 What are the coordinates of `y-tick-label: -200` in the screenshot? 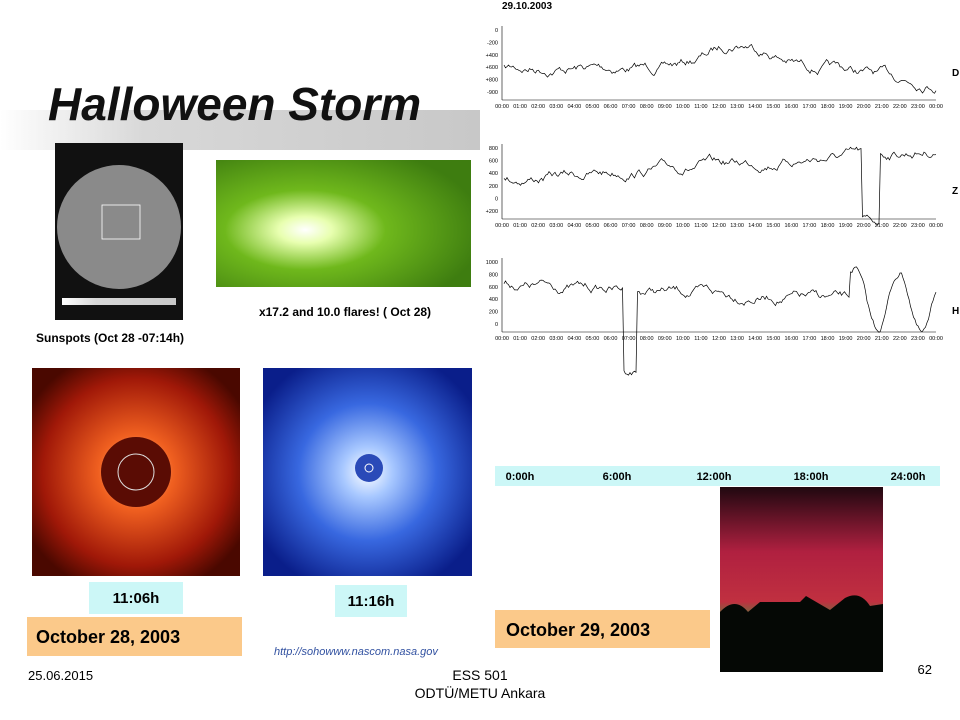 It's located at (492, 43).